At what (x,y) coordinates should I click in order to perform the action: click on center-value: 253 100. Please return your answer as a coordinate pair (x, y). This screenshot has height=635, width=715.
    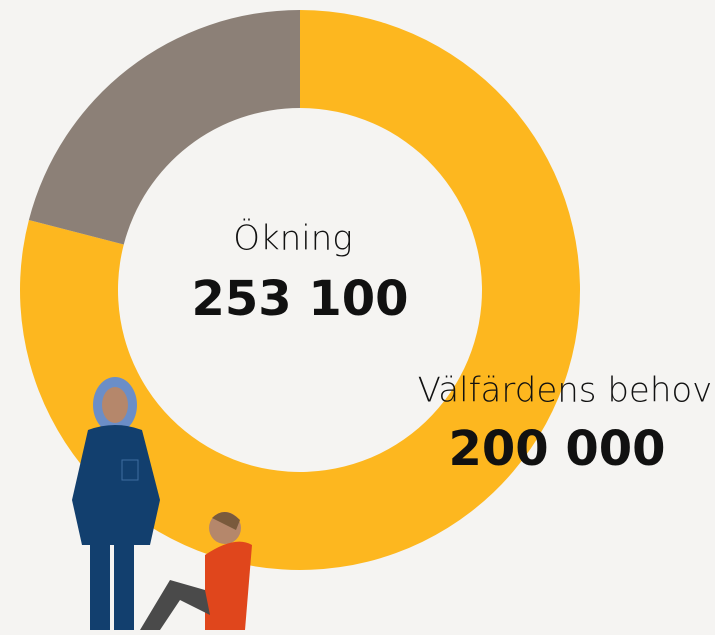
    Looking at the image, I should click on (299, 299).